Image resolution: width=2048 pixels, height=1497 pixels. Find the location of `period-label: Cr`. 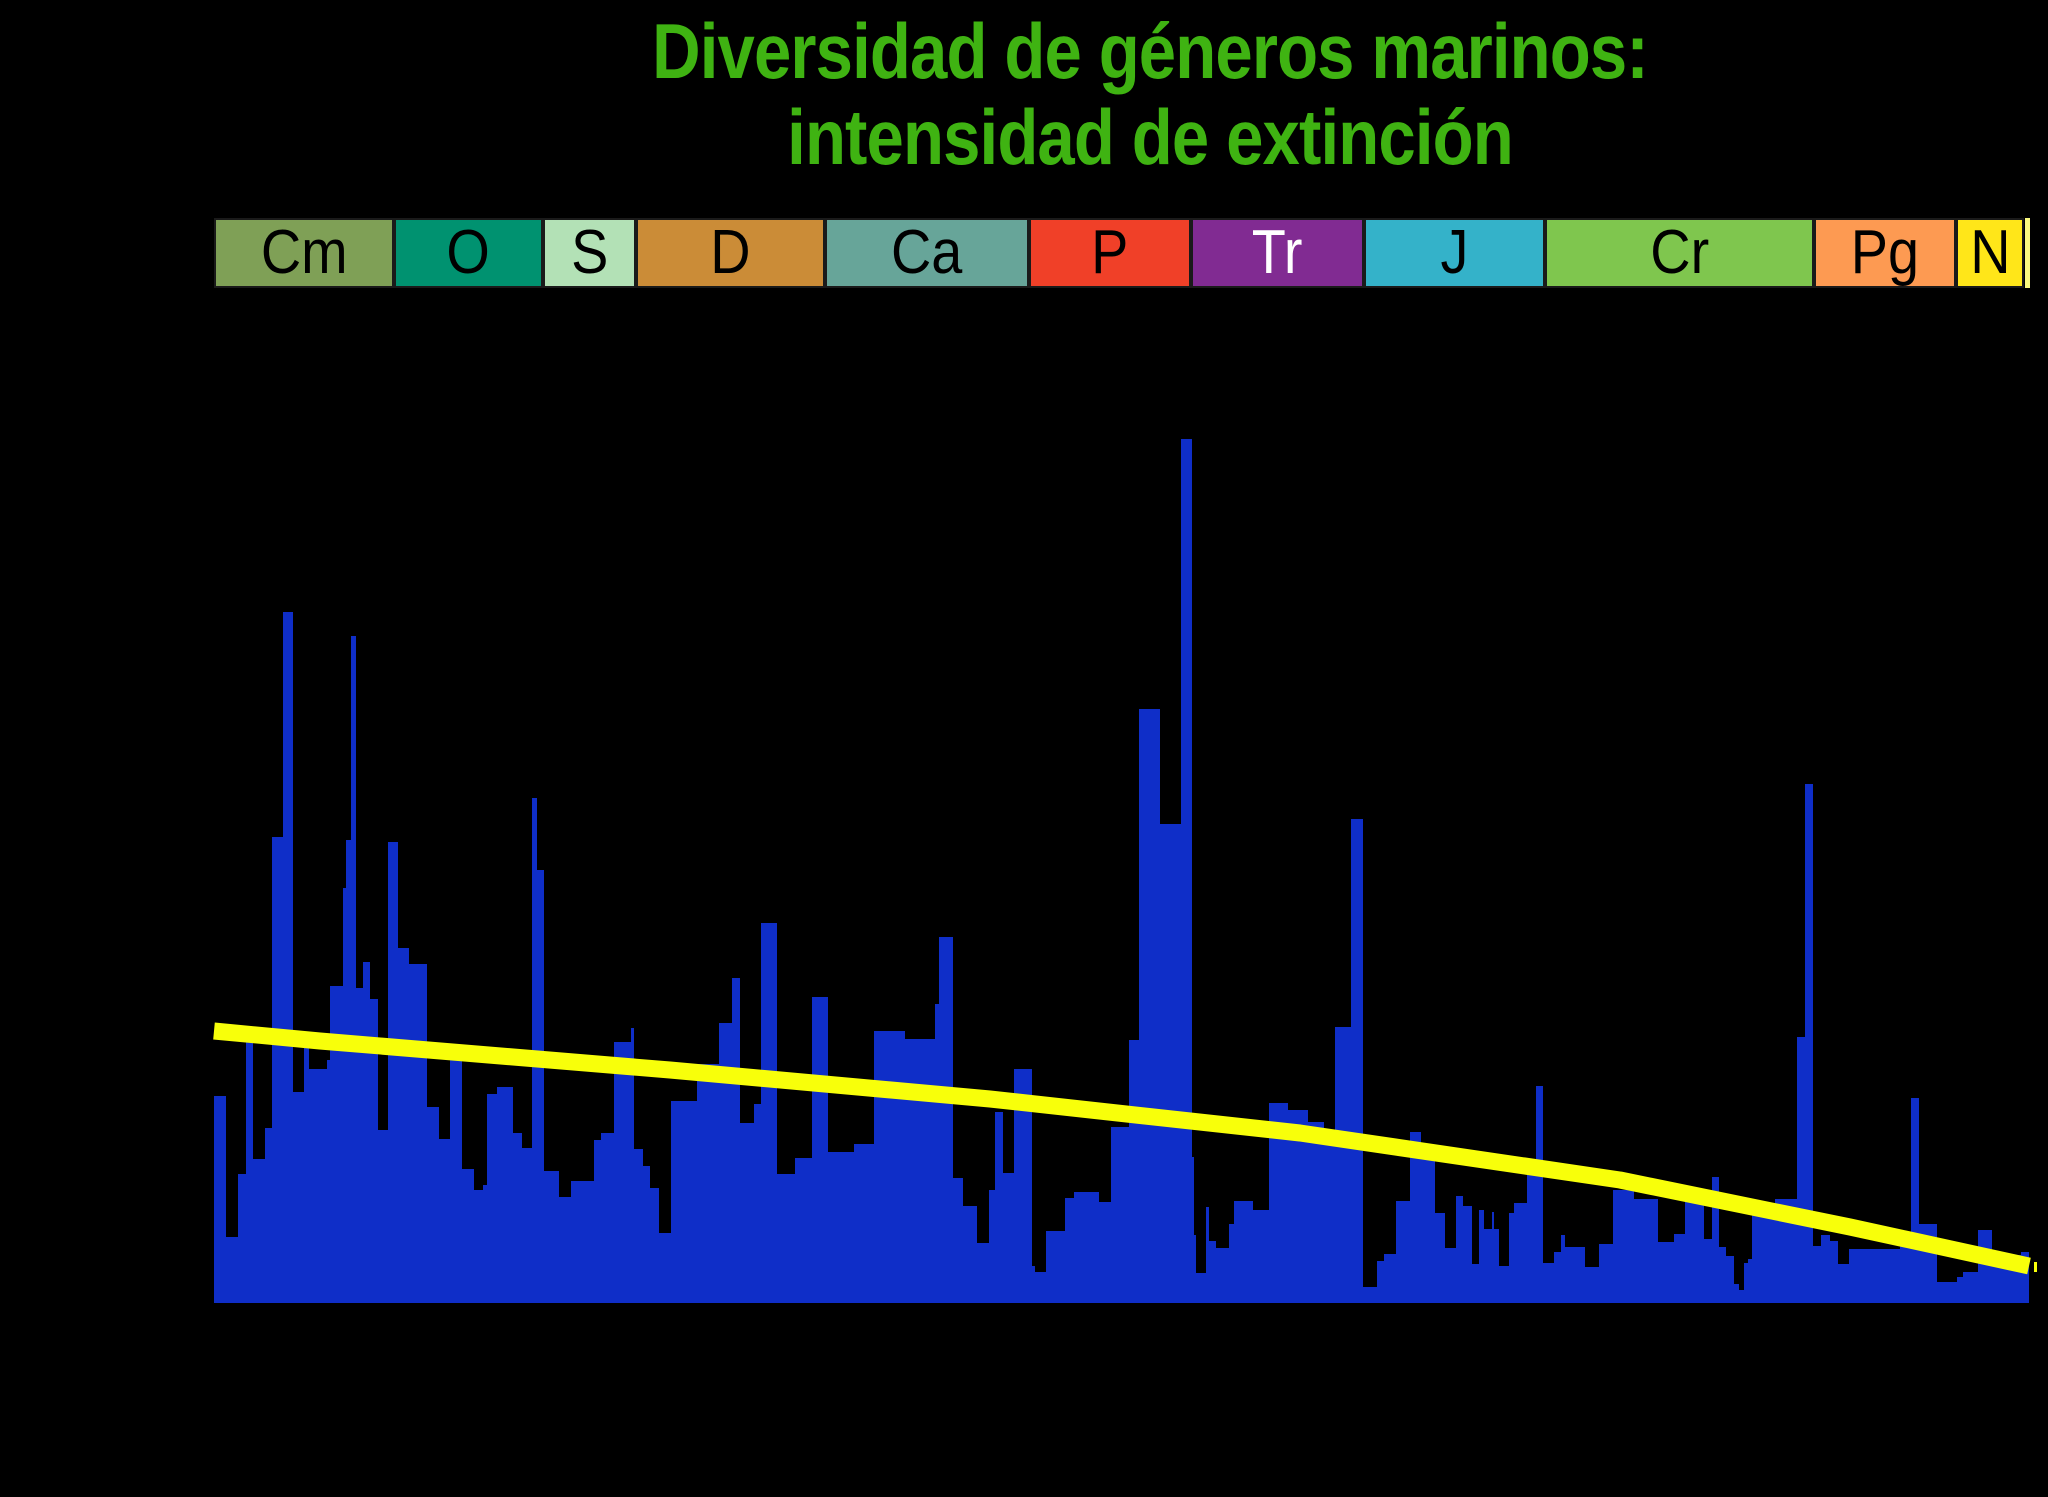

period-label: Cr is located at coordinates (1679, 252).